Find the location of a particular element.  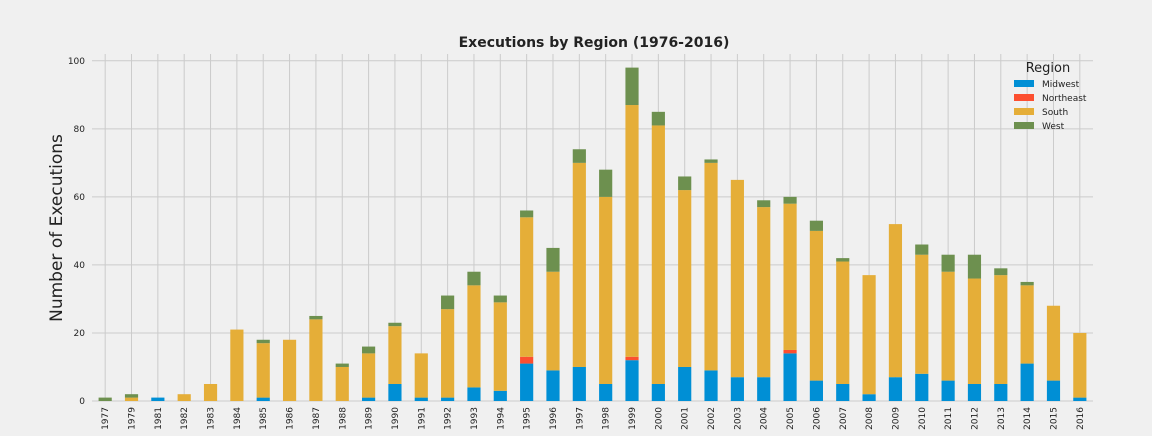

bar-segment-midwest-2010 is located at coordinates (922, 387).